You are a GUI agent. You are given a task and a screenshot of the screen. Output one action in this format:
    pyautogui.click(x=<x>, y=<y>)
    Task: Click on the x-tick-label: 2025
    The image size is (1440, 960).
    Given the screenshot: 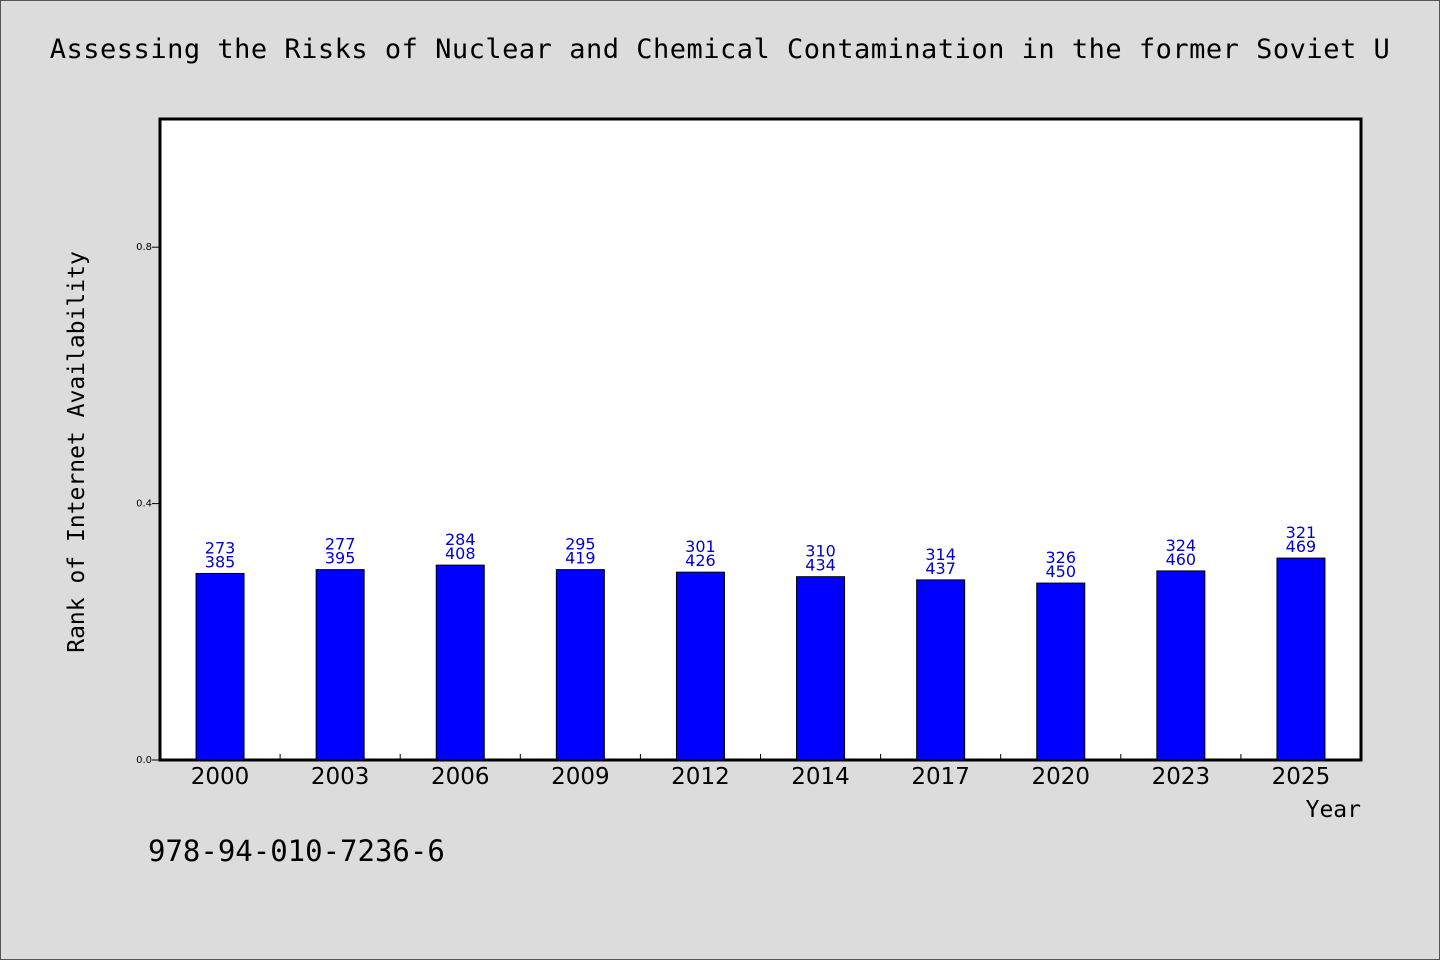 What is the action you would take?
    pyautogui.click(x=1301, y=777)
    